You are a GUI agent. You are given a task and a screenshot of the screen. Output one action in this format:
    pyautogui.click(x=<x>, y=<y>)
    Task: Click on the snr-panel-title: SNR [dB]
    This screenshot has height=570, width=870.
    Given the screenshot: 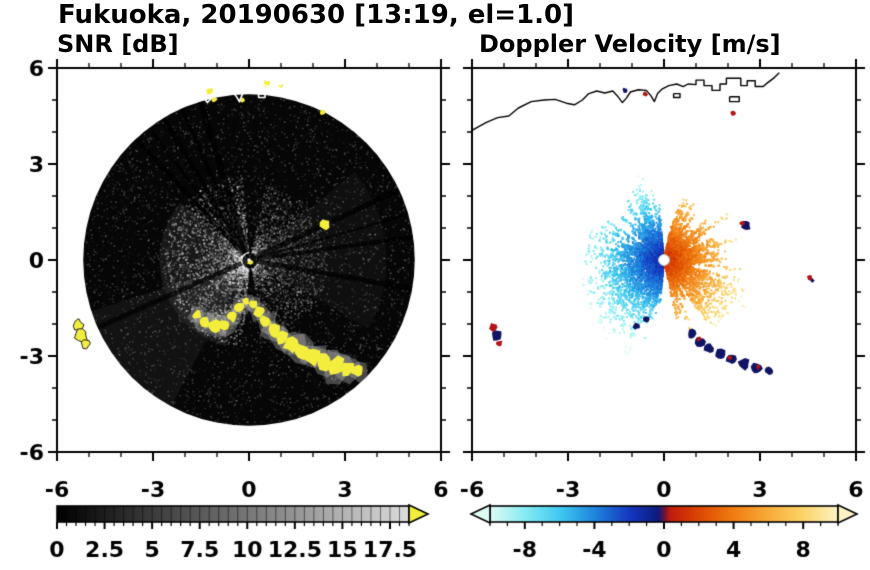 What is the action you would take?
    pyautogui.click(x=118, y=44)
    